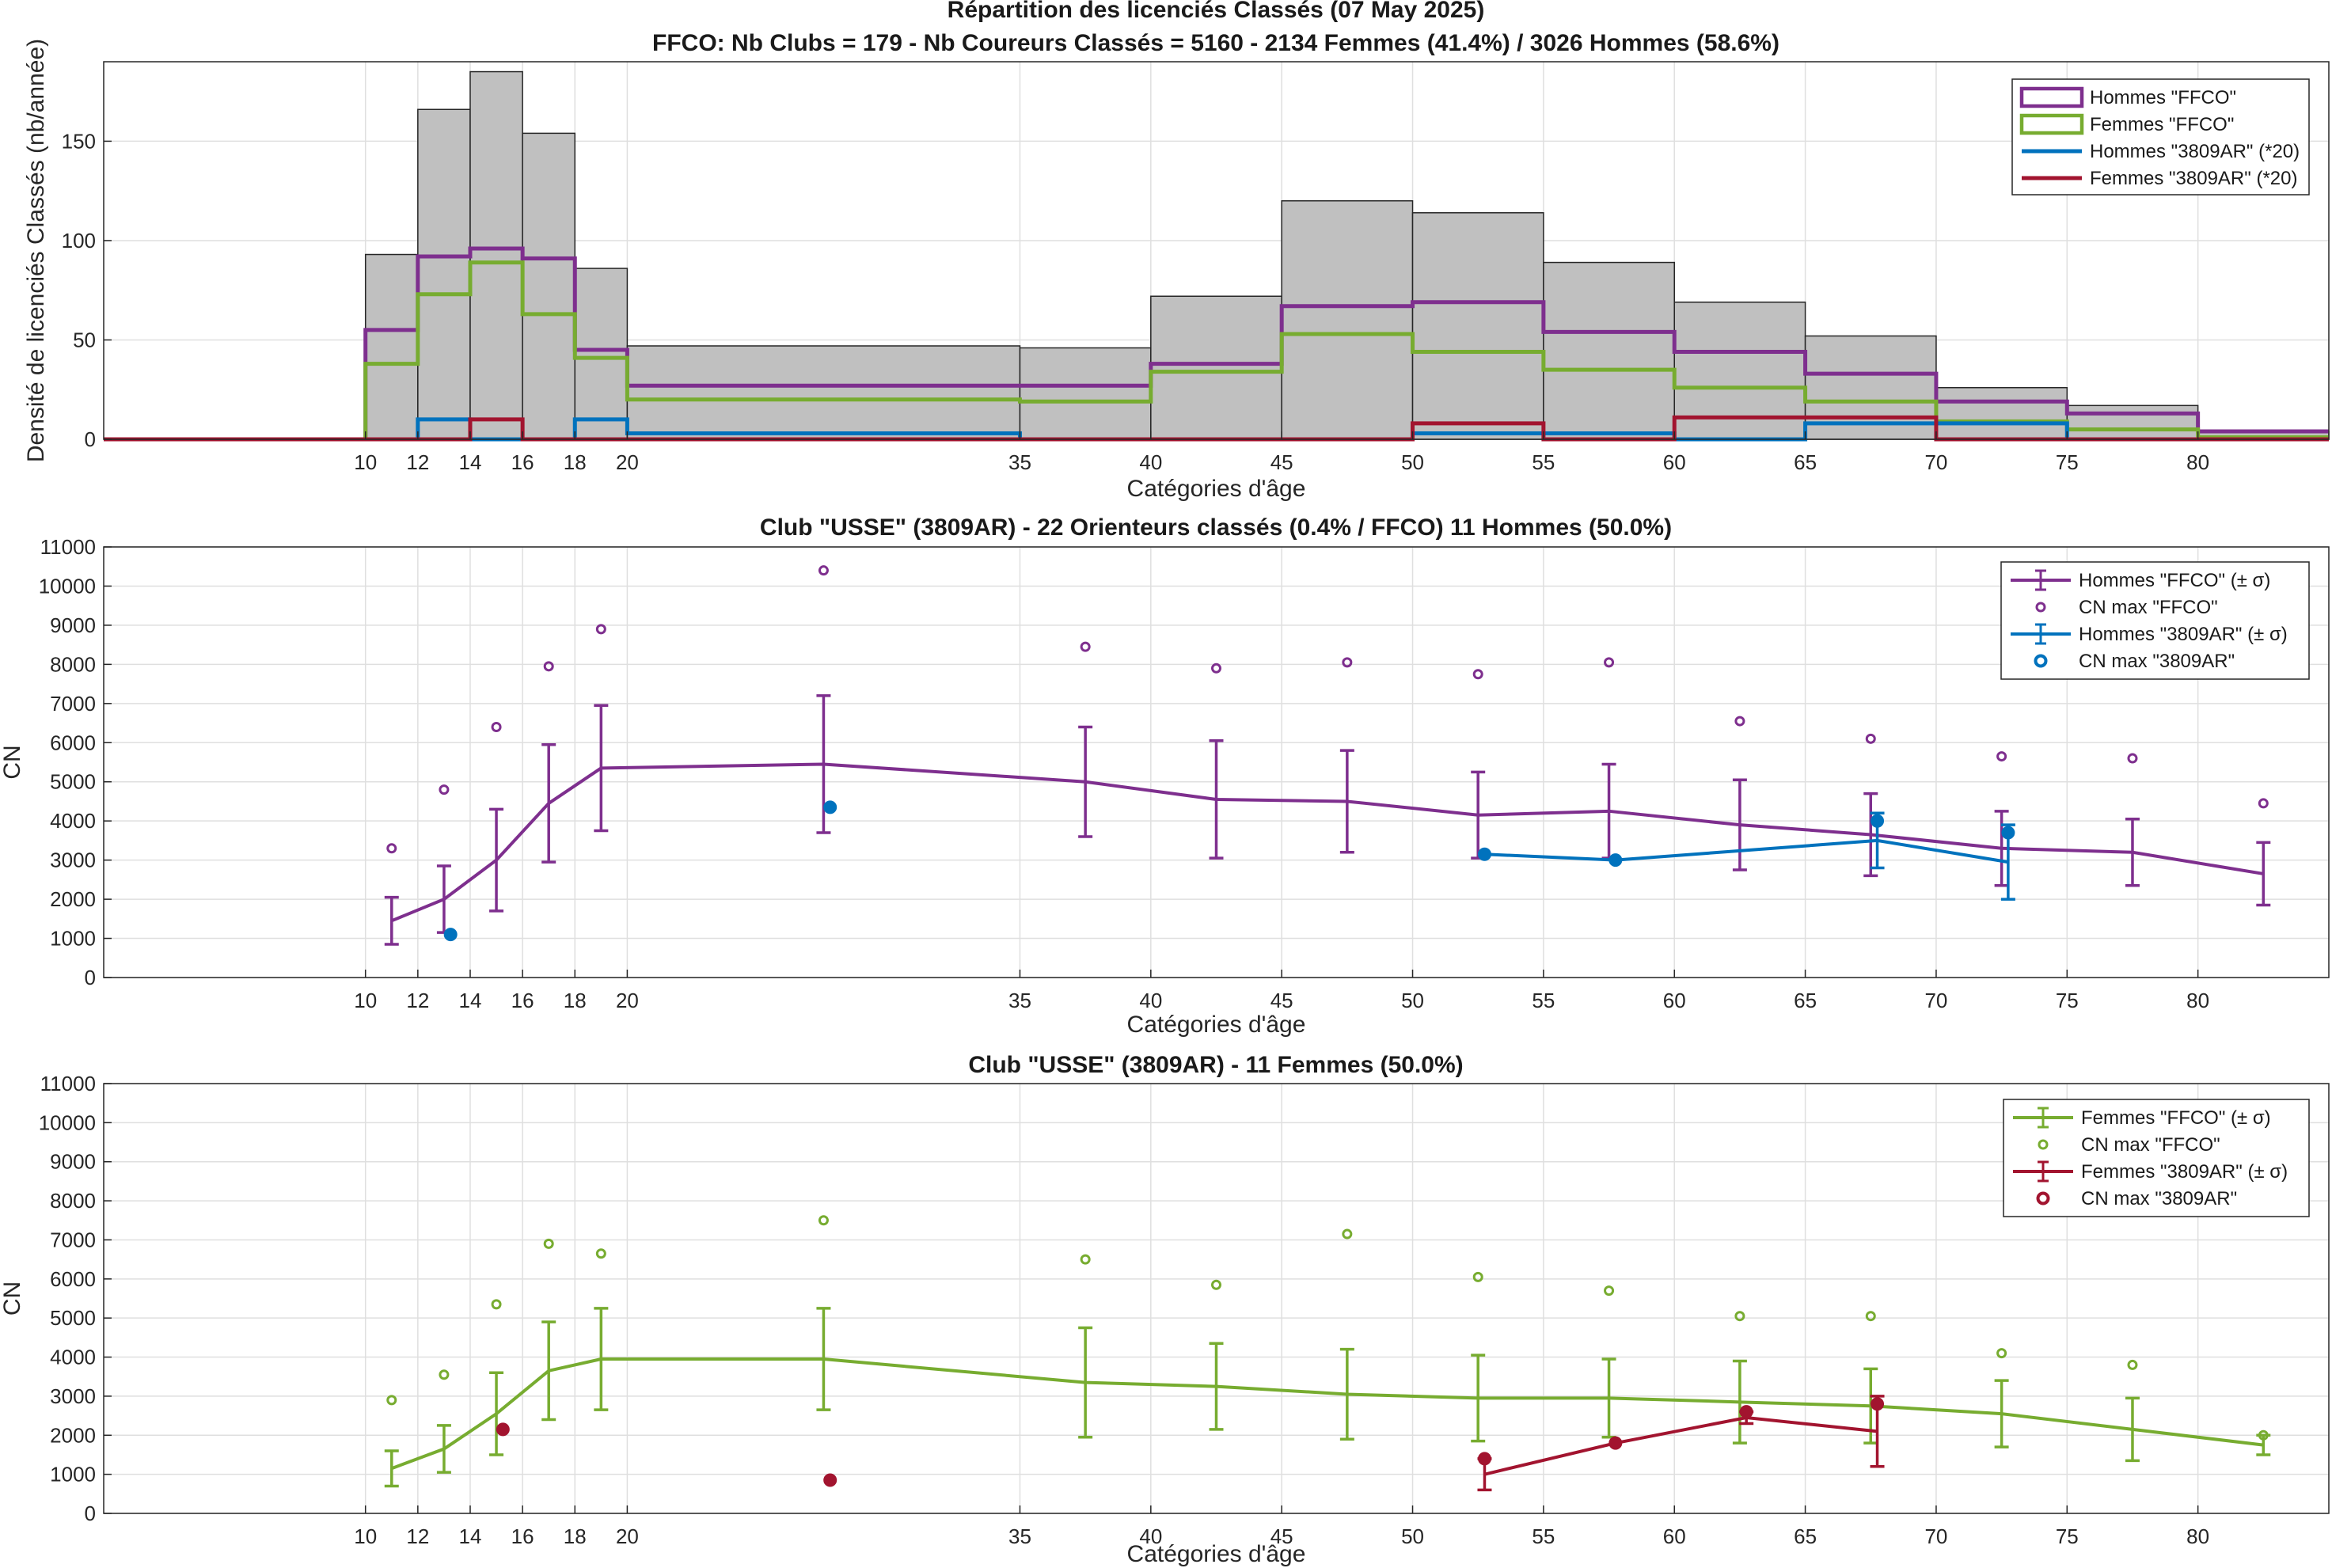 The image size is (2332, 1568). What do you see at coordinates (13, 762) in the screenshot?
I see `y-axis-label: CN` at bounding box center [13, 762].